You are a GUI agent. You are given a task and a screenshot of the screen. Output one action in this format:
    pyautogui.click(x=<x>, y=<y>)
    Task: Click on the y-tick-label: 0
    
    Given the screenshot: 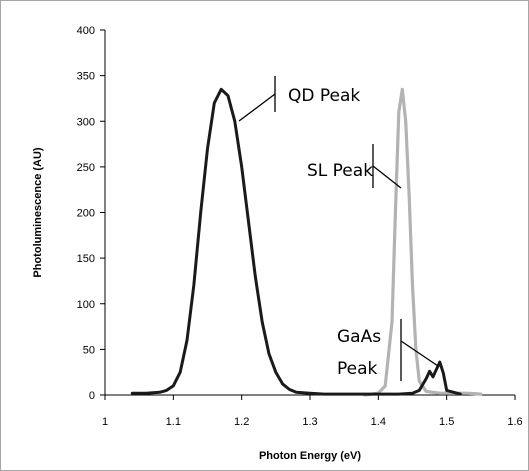 What is the action you would take?
    pyautogui.click(x=92, y=396)
    